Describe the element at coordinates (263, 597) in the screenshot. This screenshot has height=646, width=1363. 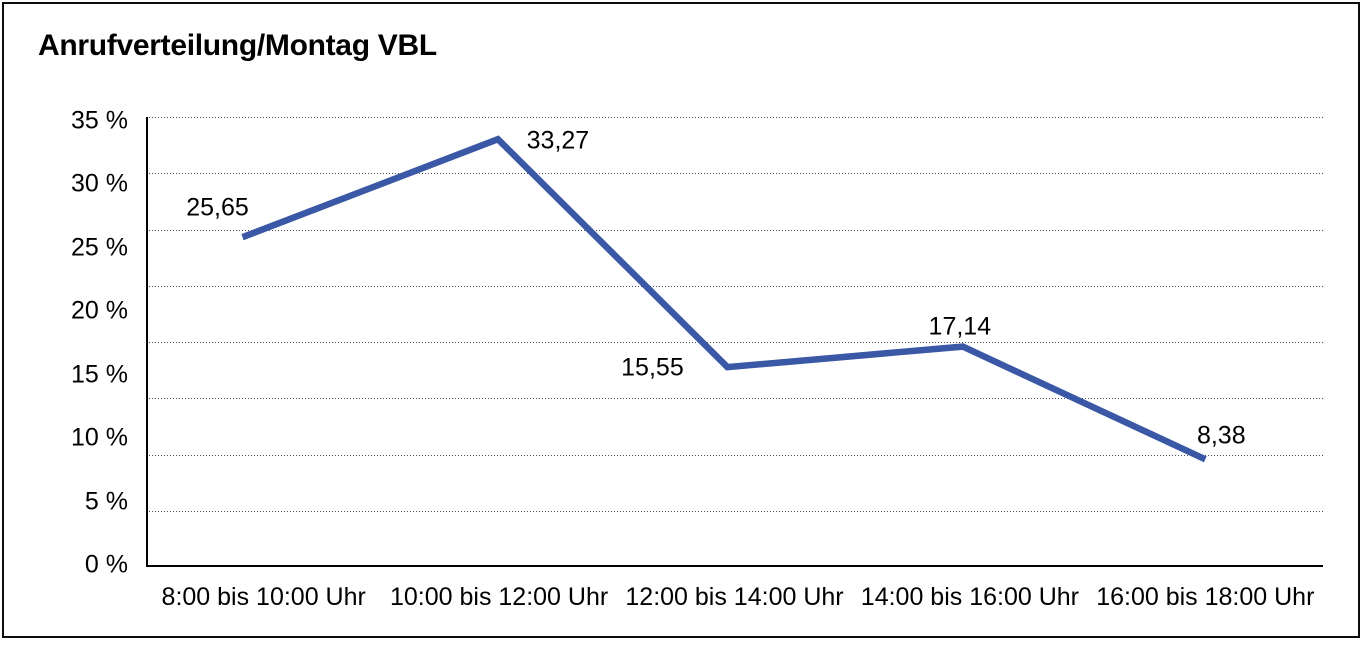
I see `x-axis-category-label: 8:00 bis 10:00 Uhr` at that location.